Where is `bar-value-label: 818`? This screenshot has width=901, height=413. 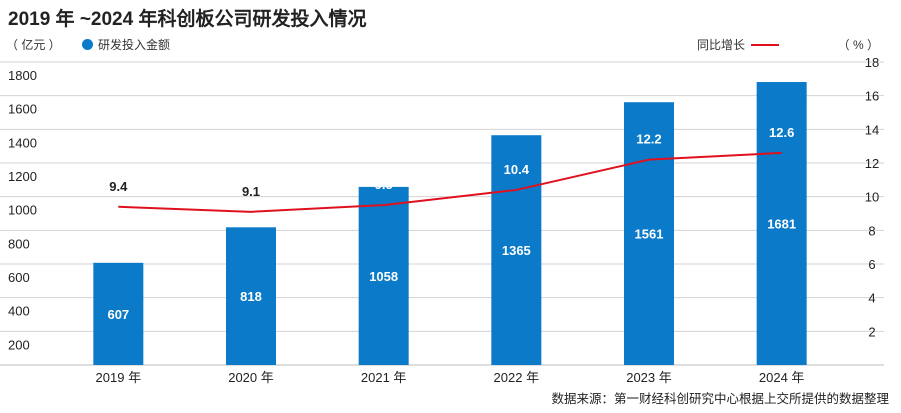 bar-value-label: 818 is located at coordinates (251, 296).